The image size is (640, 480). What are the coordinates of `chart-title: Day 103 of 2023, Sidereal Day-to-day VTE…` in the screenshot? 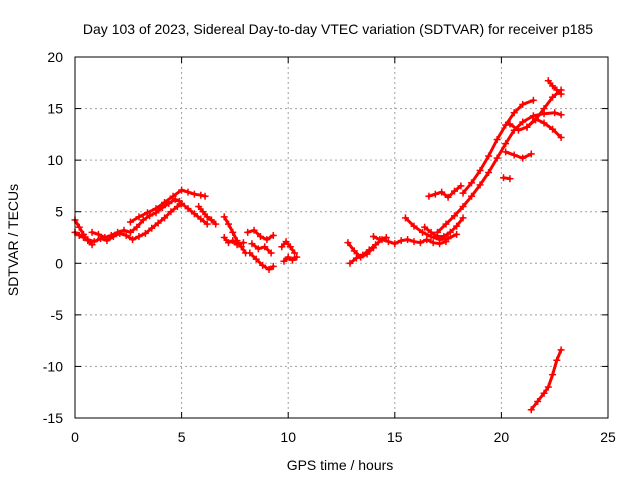 It's located at (338, 29).